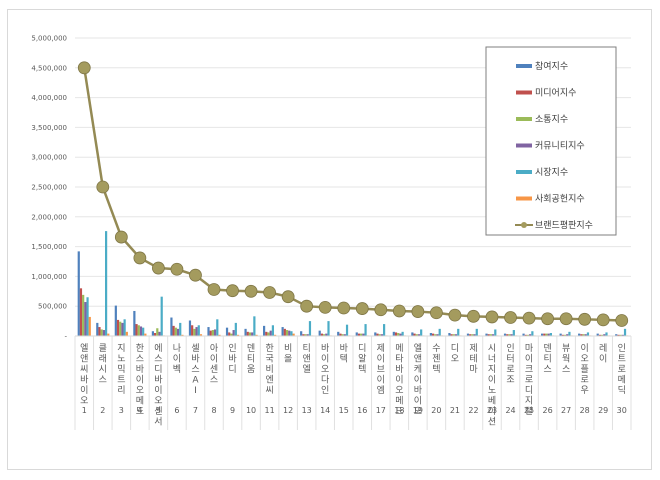 The height and width of the screenshot is (480, 660). Describe the element at coordinates (121, 381) in the screenshot. I see `x-category-char: 트` at that location.